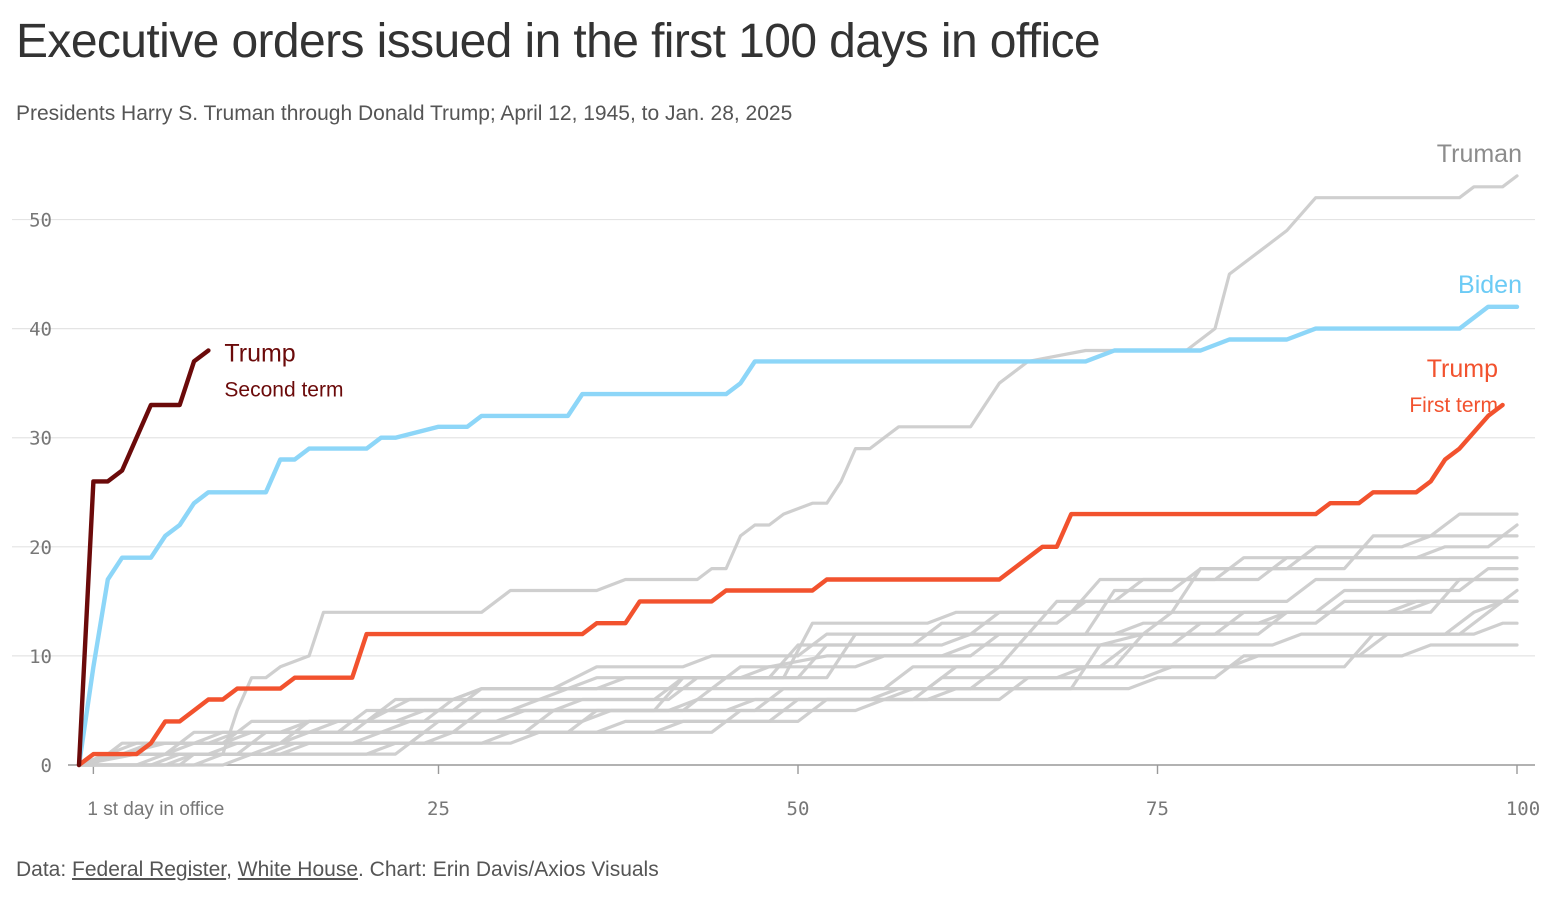 The width and height of the screenshot is (1568, 898). Describe the element at coordinates (1479, 154) in the screenshot. I see `series-label-truman: Truman` at that location.